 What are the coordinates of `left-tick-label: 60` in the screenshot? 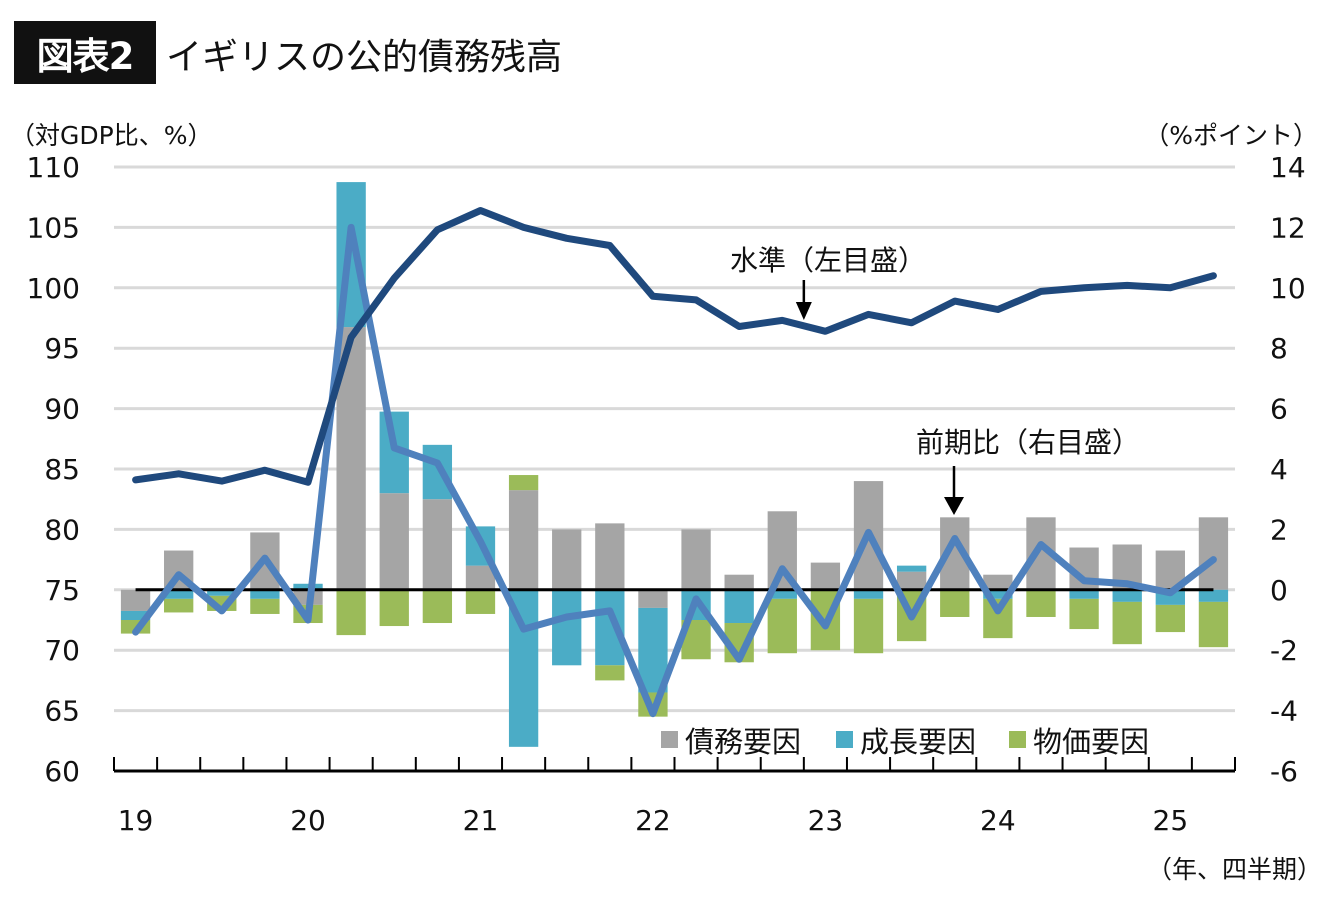 It's located at (62, 771).